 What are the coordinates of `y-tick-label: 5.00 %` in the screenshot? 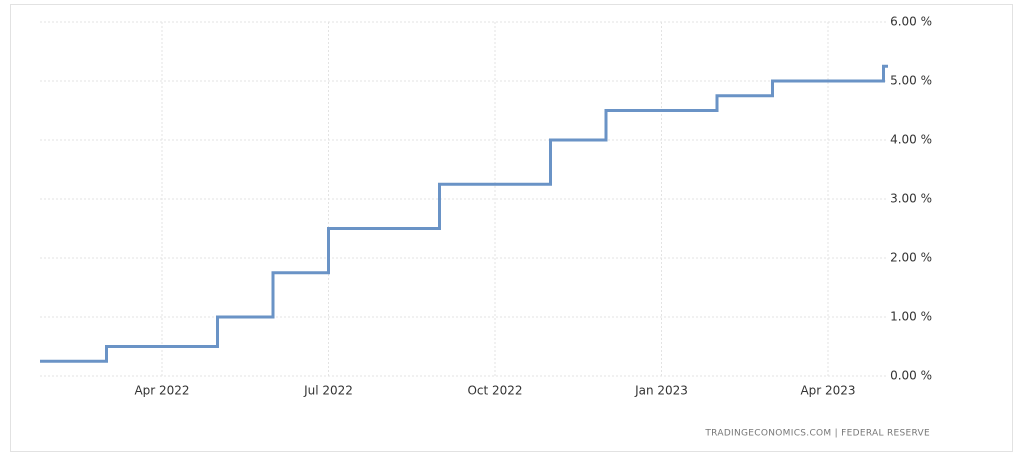 It's located at (911, 81).